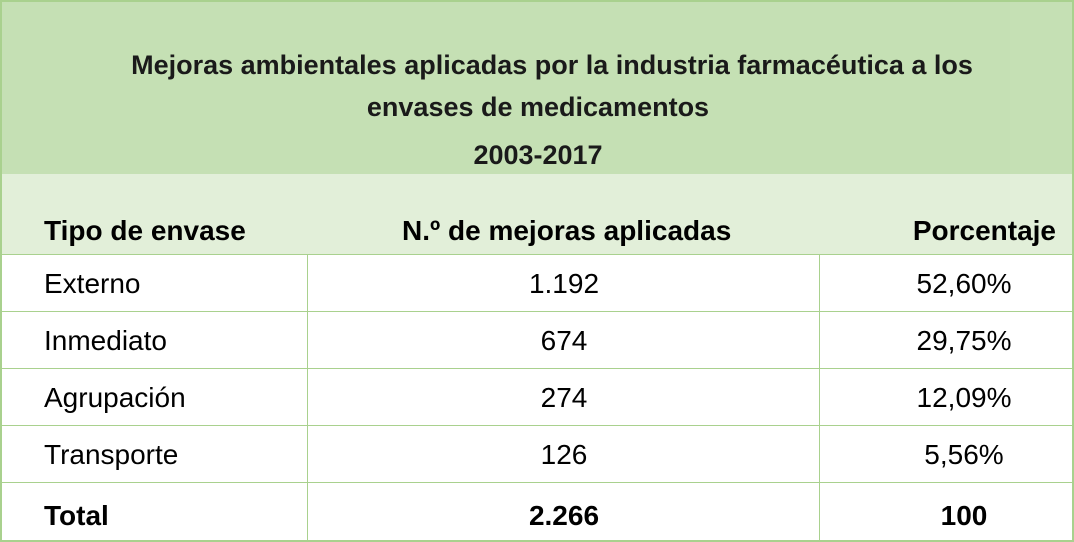  I want to click on total-mejoras: 2.266, so click(564, 515).